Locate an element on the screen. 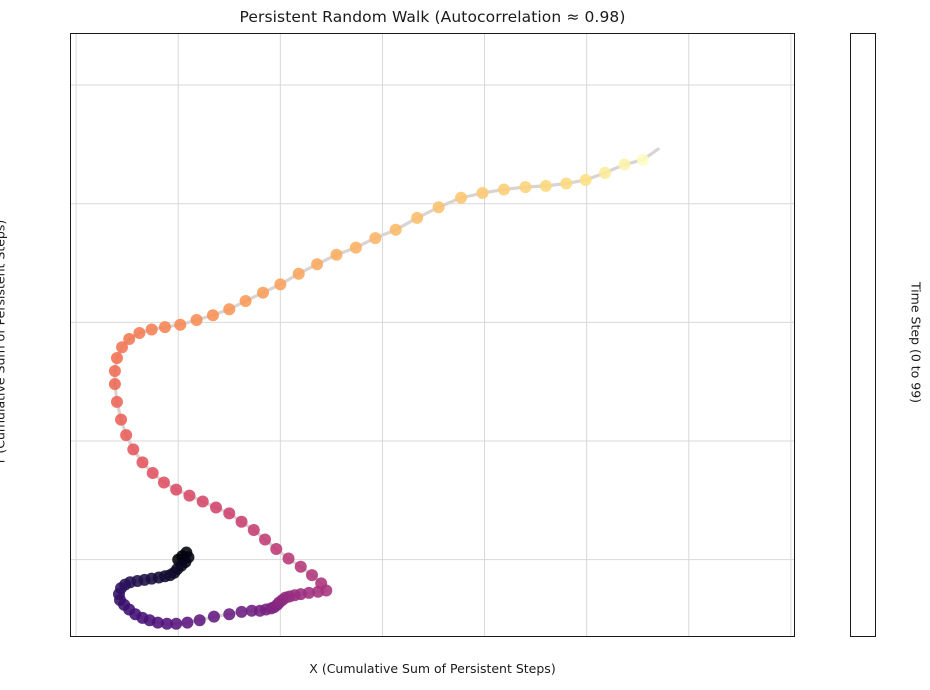 This screenshot has height=690, width=930. x-axis-label: X (Cumulative Sum of Persistent Steps) is located at coordinates (432, 668).